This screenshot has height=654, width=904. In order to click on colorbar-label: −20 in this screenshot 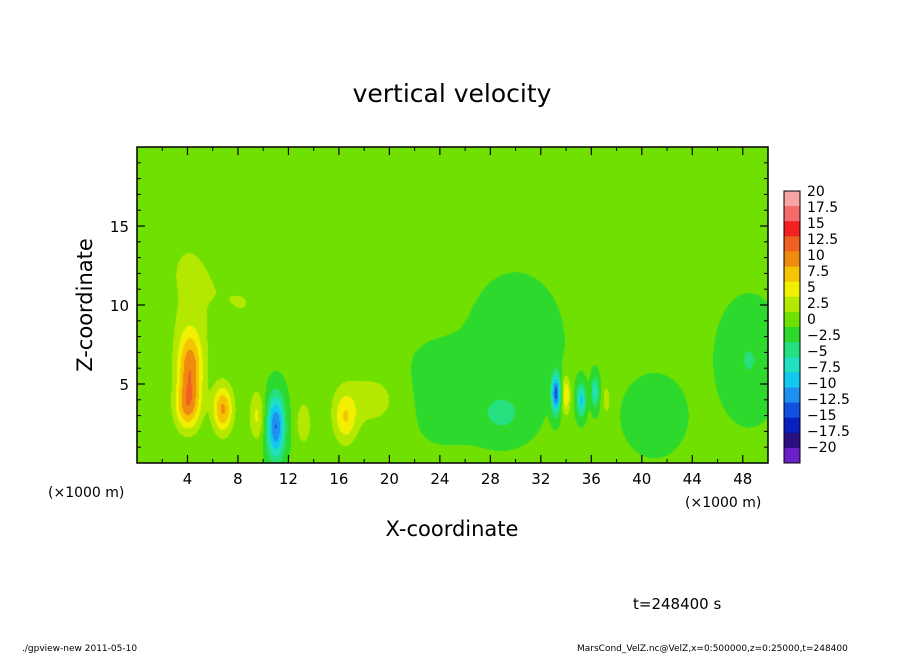, I will do `click(822, 448)`.